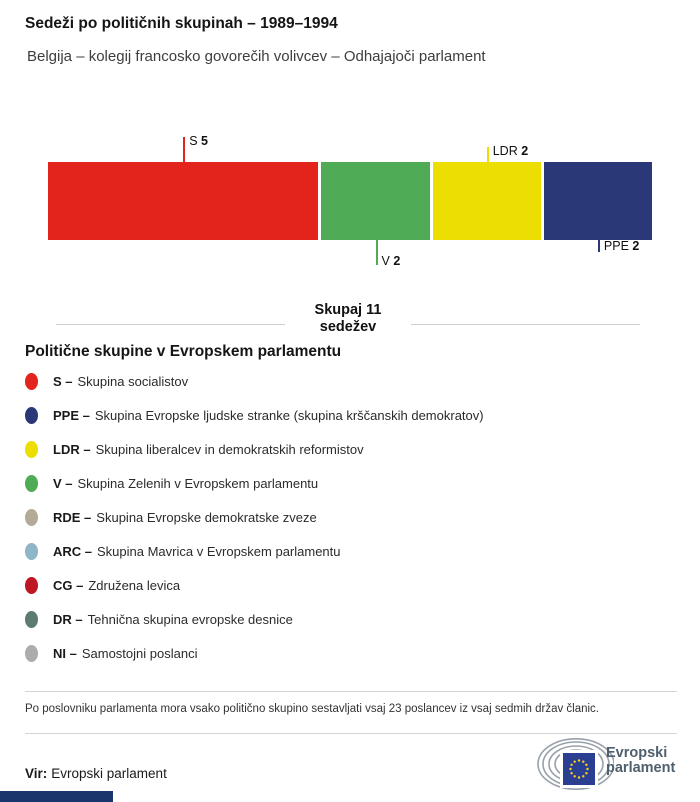 This screenshot has width=700, height=802. I want to click on legend-text: Združena levica, so click(134, 585).